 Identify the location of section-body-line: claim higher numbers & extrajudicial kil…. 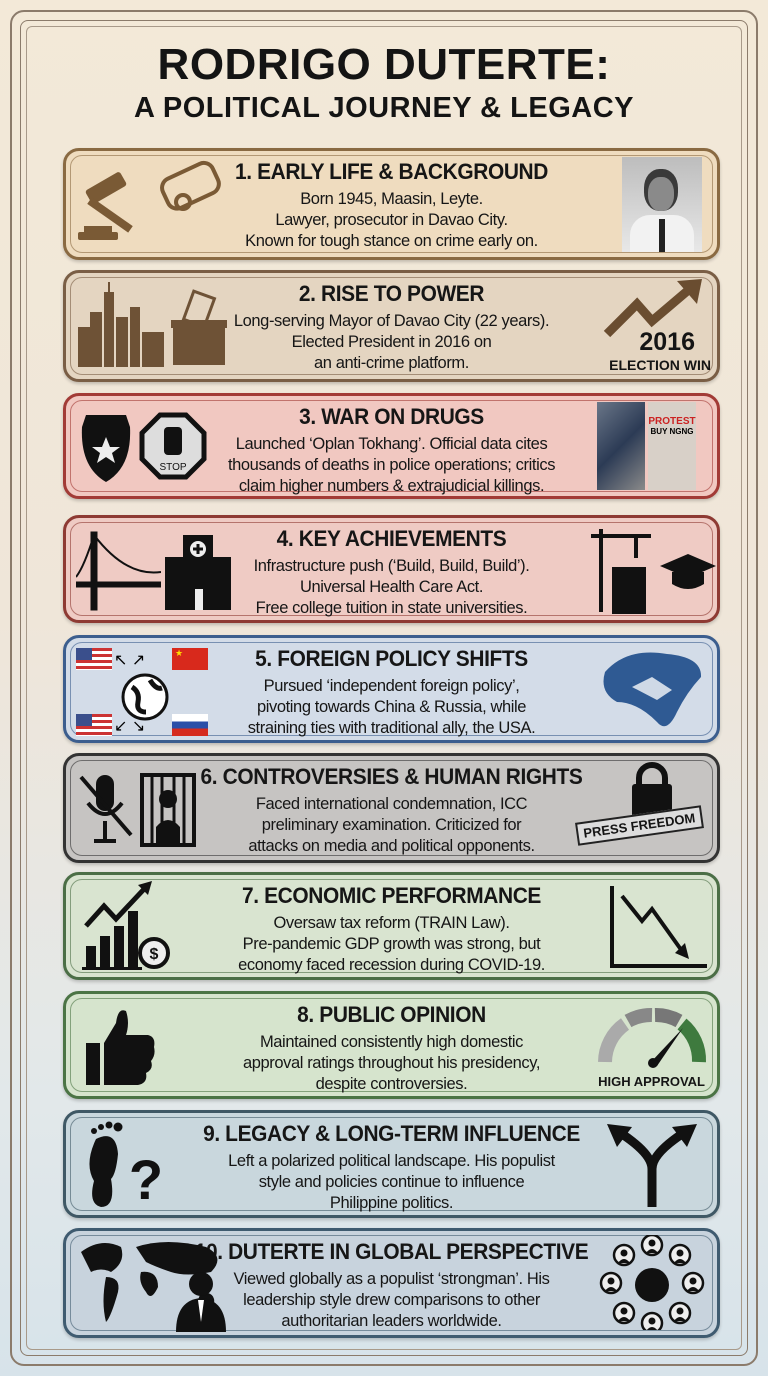
(391, 486).